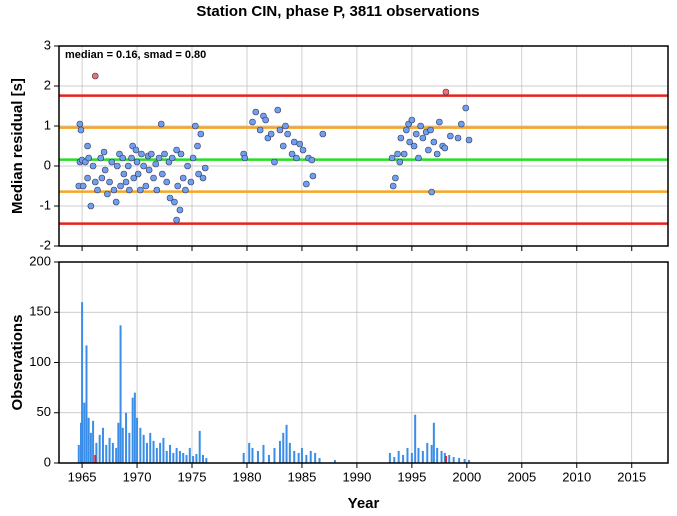 The height and width of the screenshot is (516, 677). What do you see at coordinates (301, 476) in the screenshot?
I see `x-tick-label: 1985` at bounding box center [301, 476].